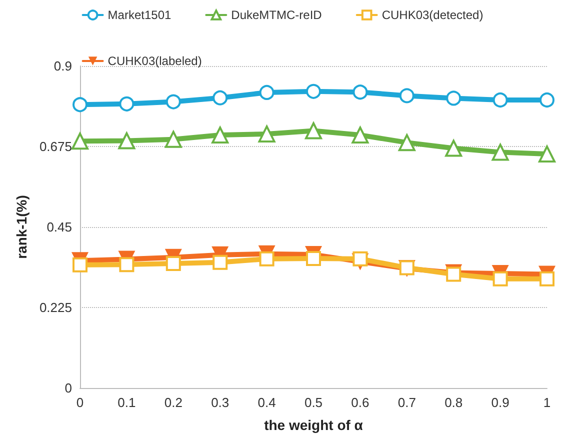  I want to click on y-axis-title: rank-1(%), so click(22, 227).